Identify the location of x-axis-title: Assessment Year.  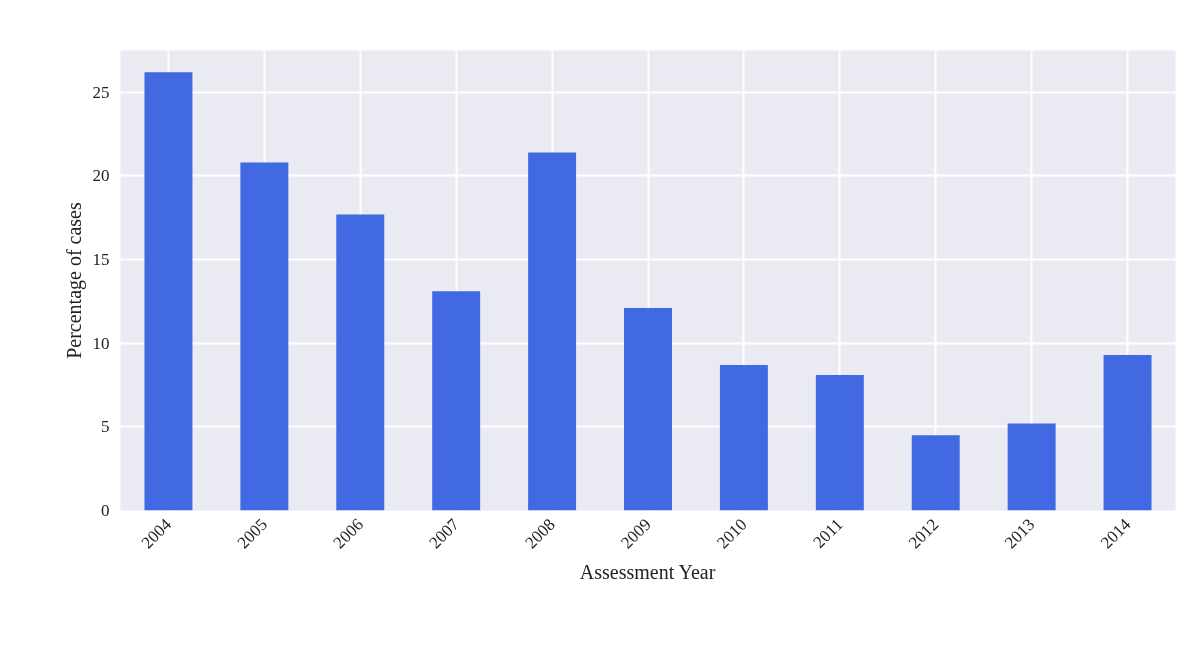
(647, 572).